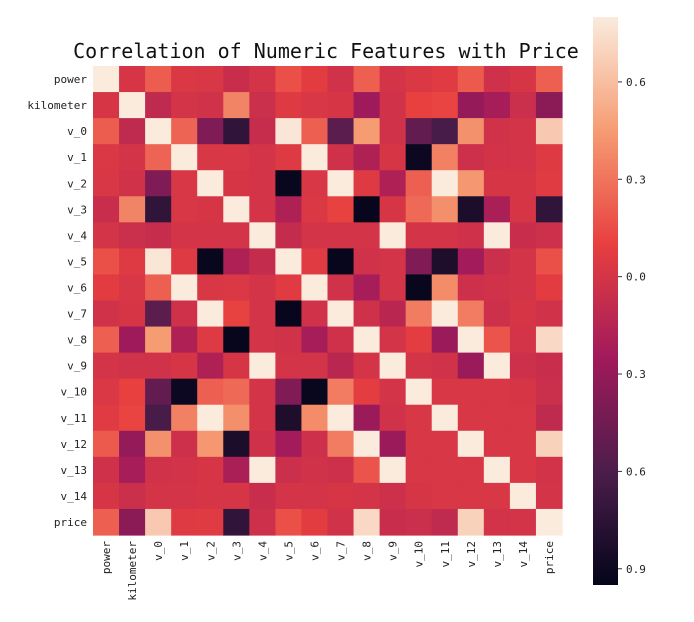 This screenshot has height=622, width=694. I want to click on heatmap-cell-v_1-price, so click(549, 157).